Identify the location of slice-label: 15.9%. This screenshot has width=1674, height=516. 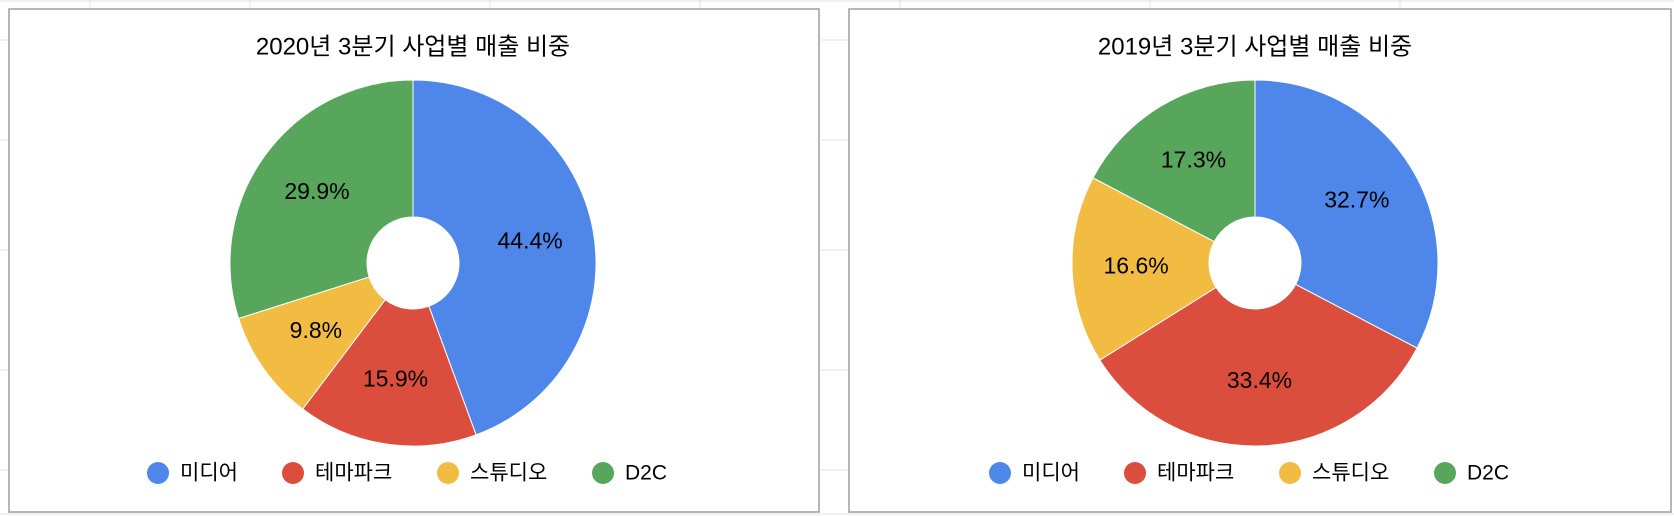
(395, 379).